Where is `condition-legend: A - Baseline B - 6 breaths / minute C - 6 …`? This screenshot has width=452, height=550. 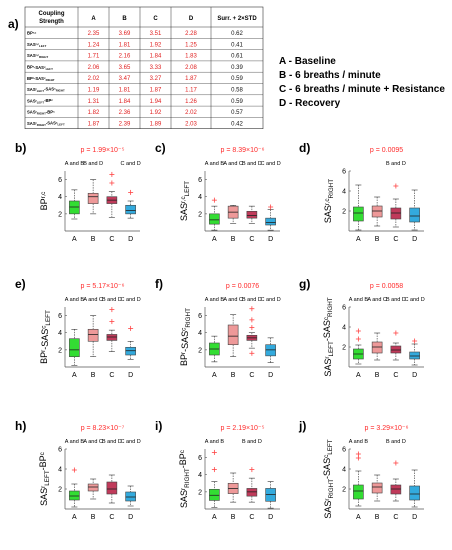
condition-legend: A - Baseline B - 6 breaths / minute C - 6 … is located at coordinates (362, 82).